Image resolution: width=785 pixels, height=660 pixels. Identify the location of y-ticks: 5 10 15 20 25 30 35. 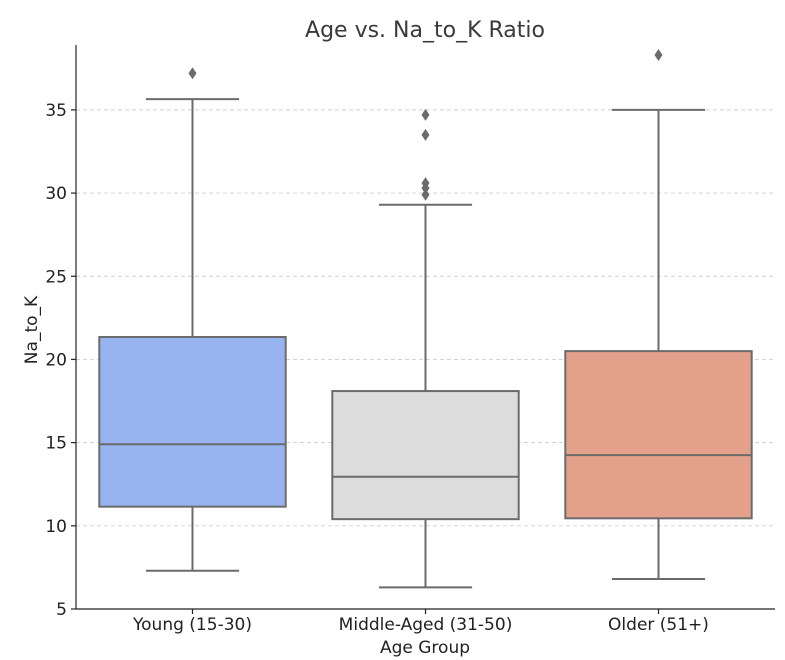
(60, 360).